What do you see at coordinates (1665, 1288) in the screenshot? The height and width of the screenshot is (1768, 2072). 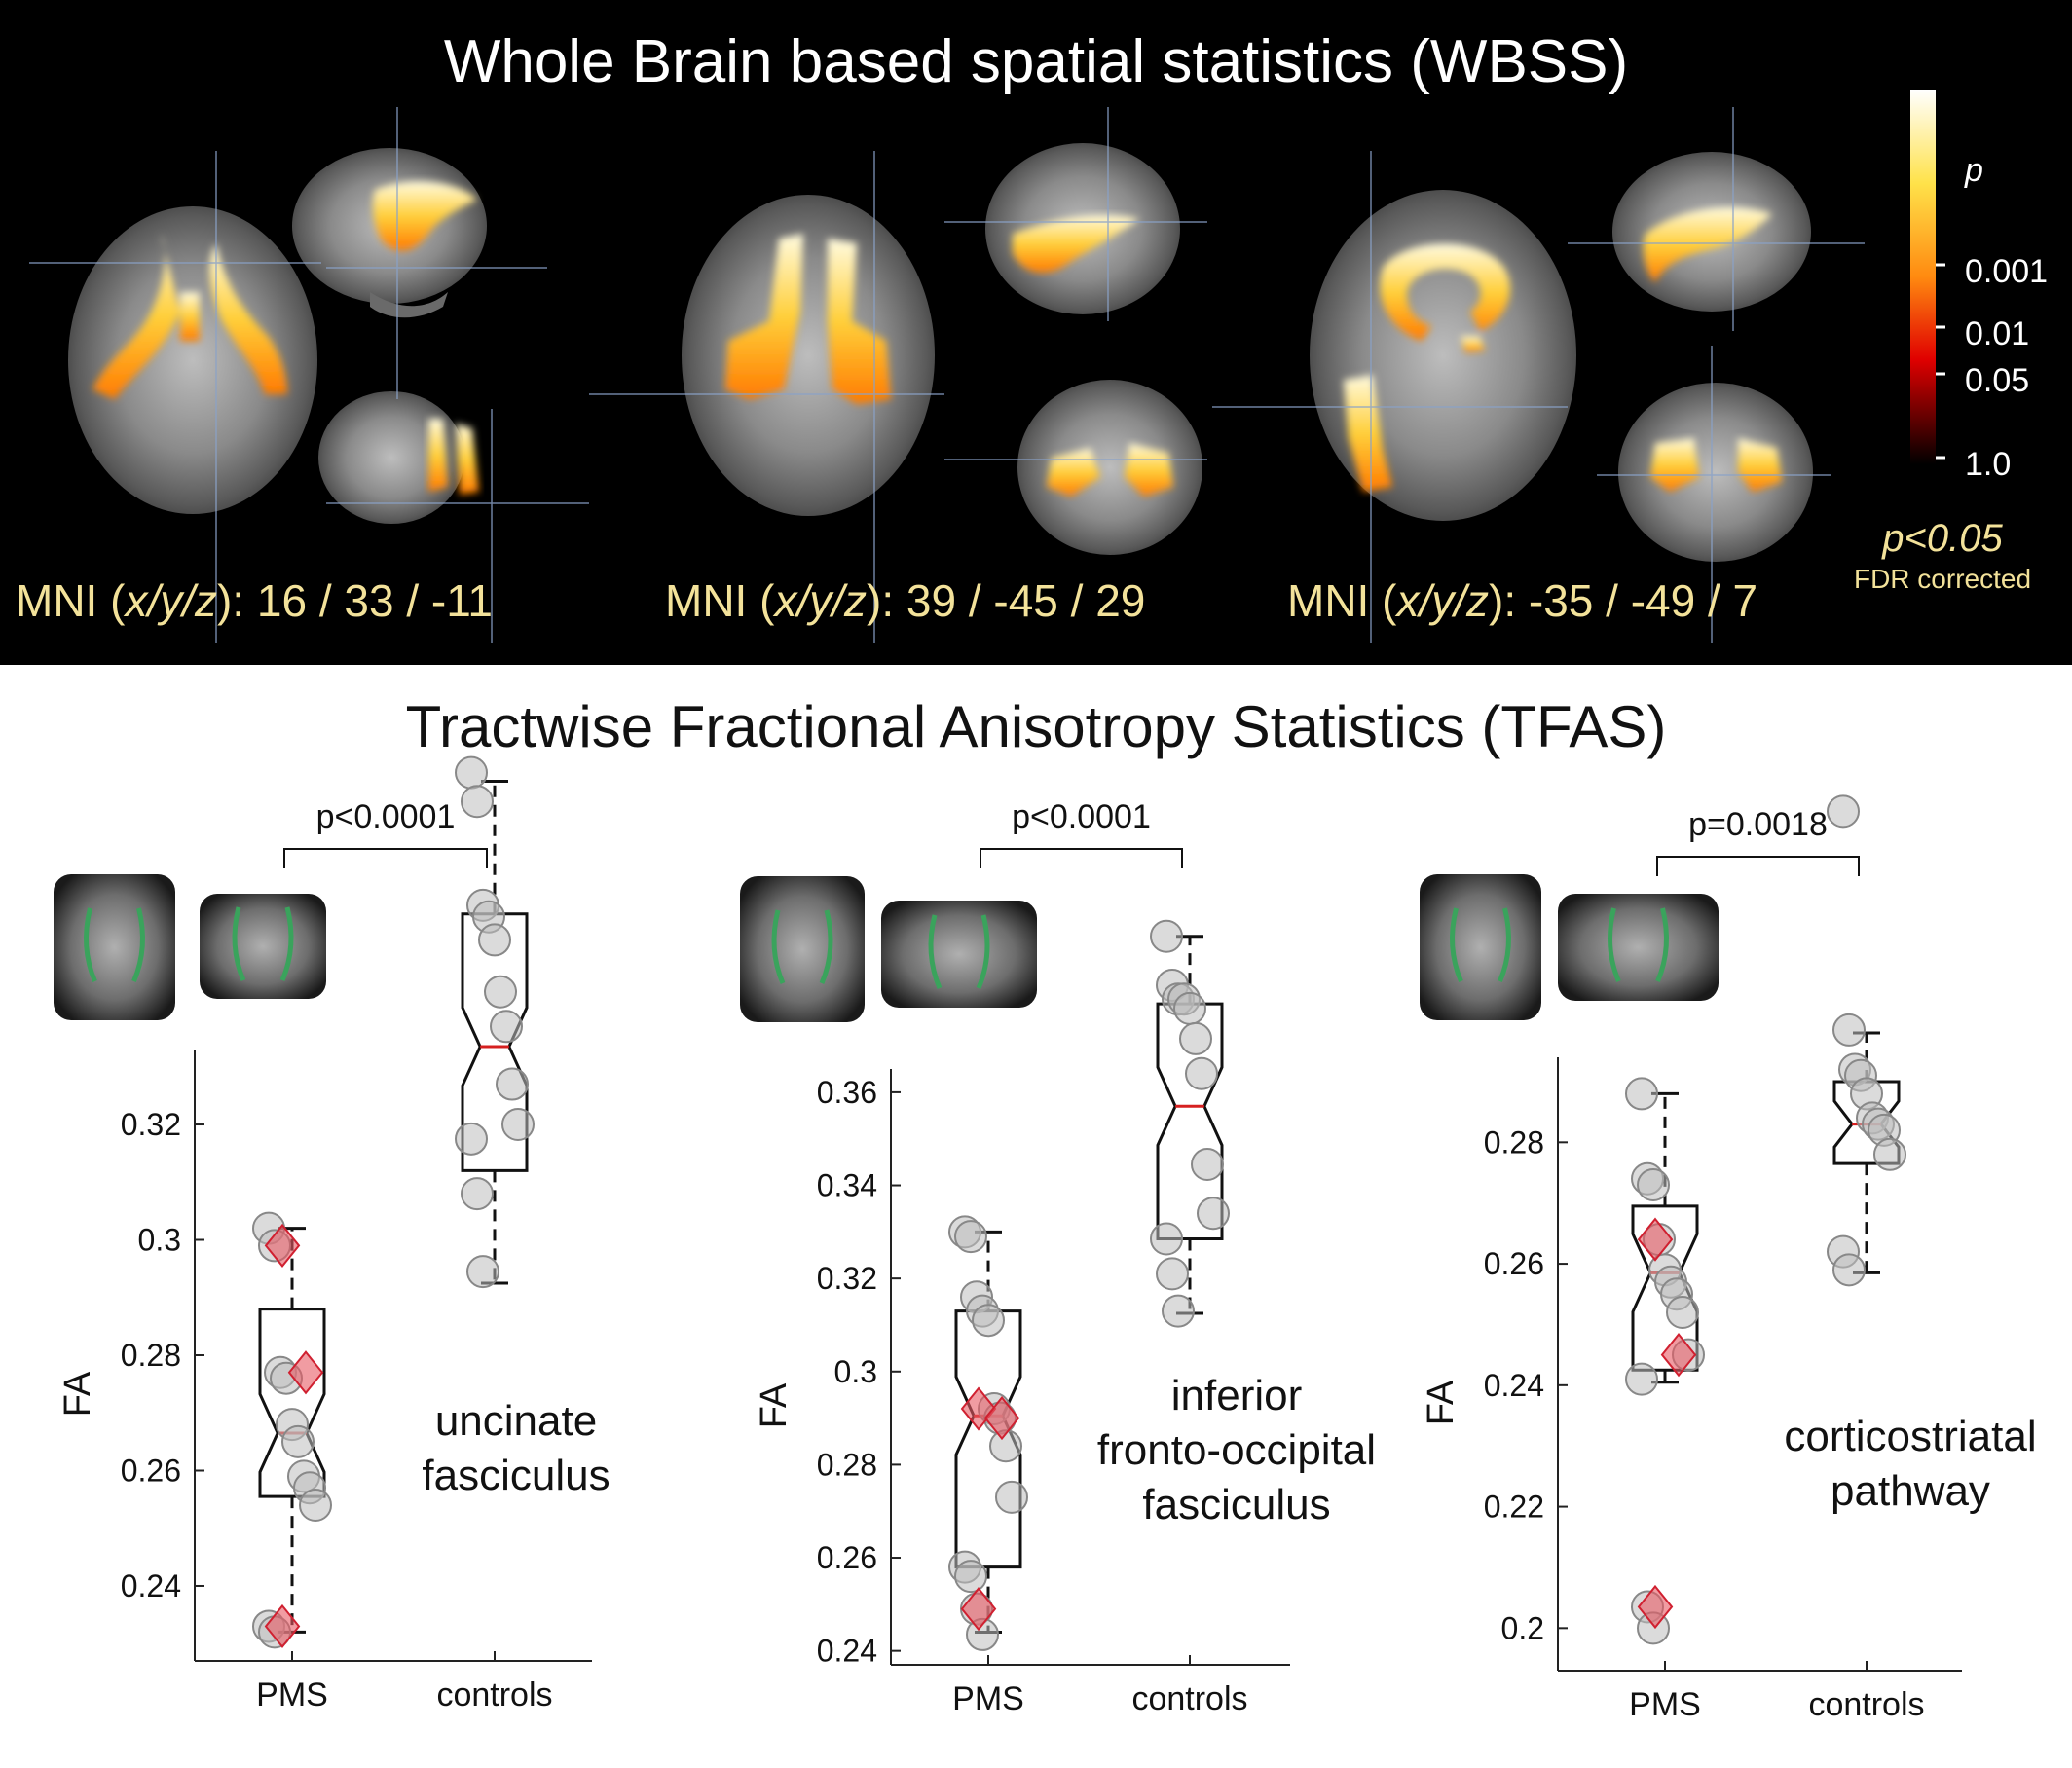 I see `box-PMS` at bounding box center [1665, 1288].